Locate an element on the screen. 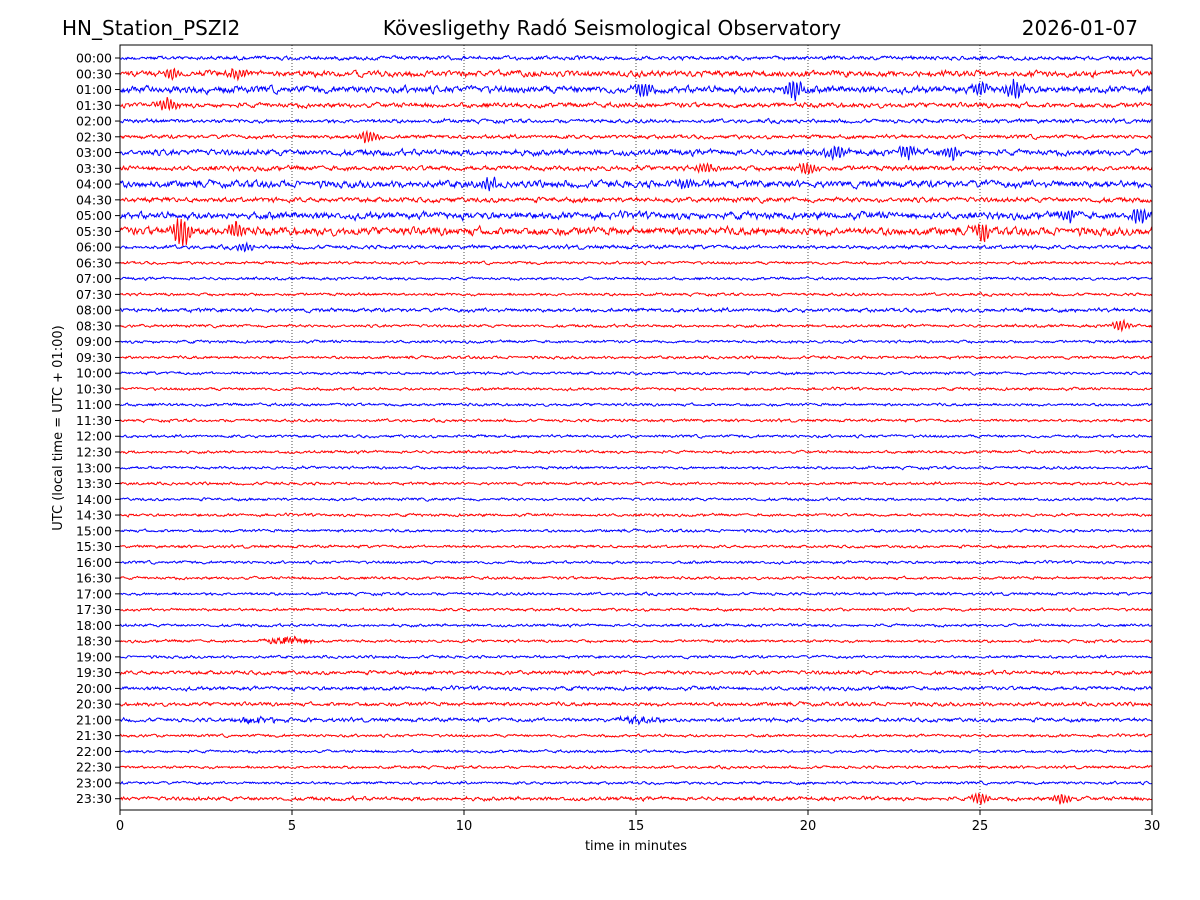 This screenshot has width=1200, height=900. y-tick-label: 13:30 is located at coordinates (94, 483).